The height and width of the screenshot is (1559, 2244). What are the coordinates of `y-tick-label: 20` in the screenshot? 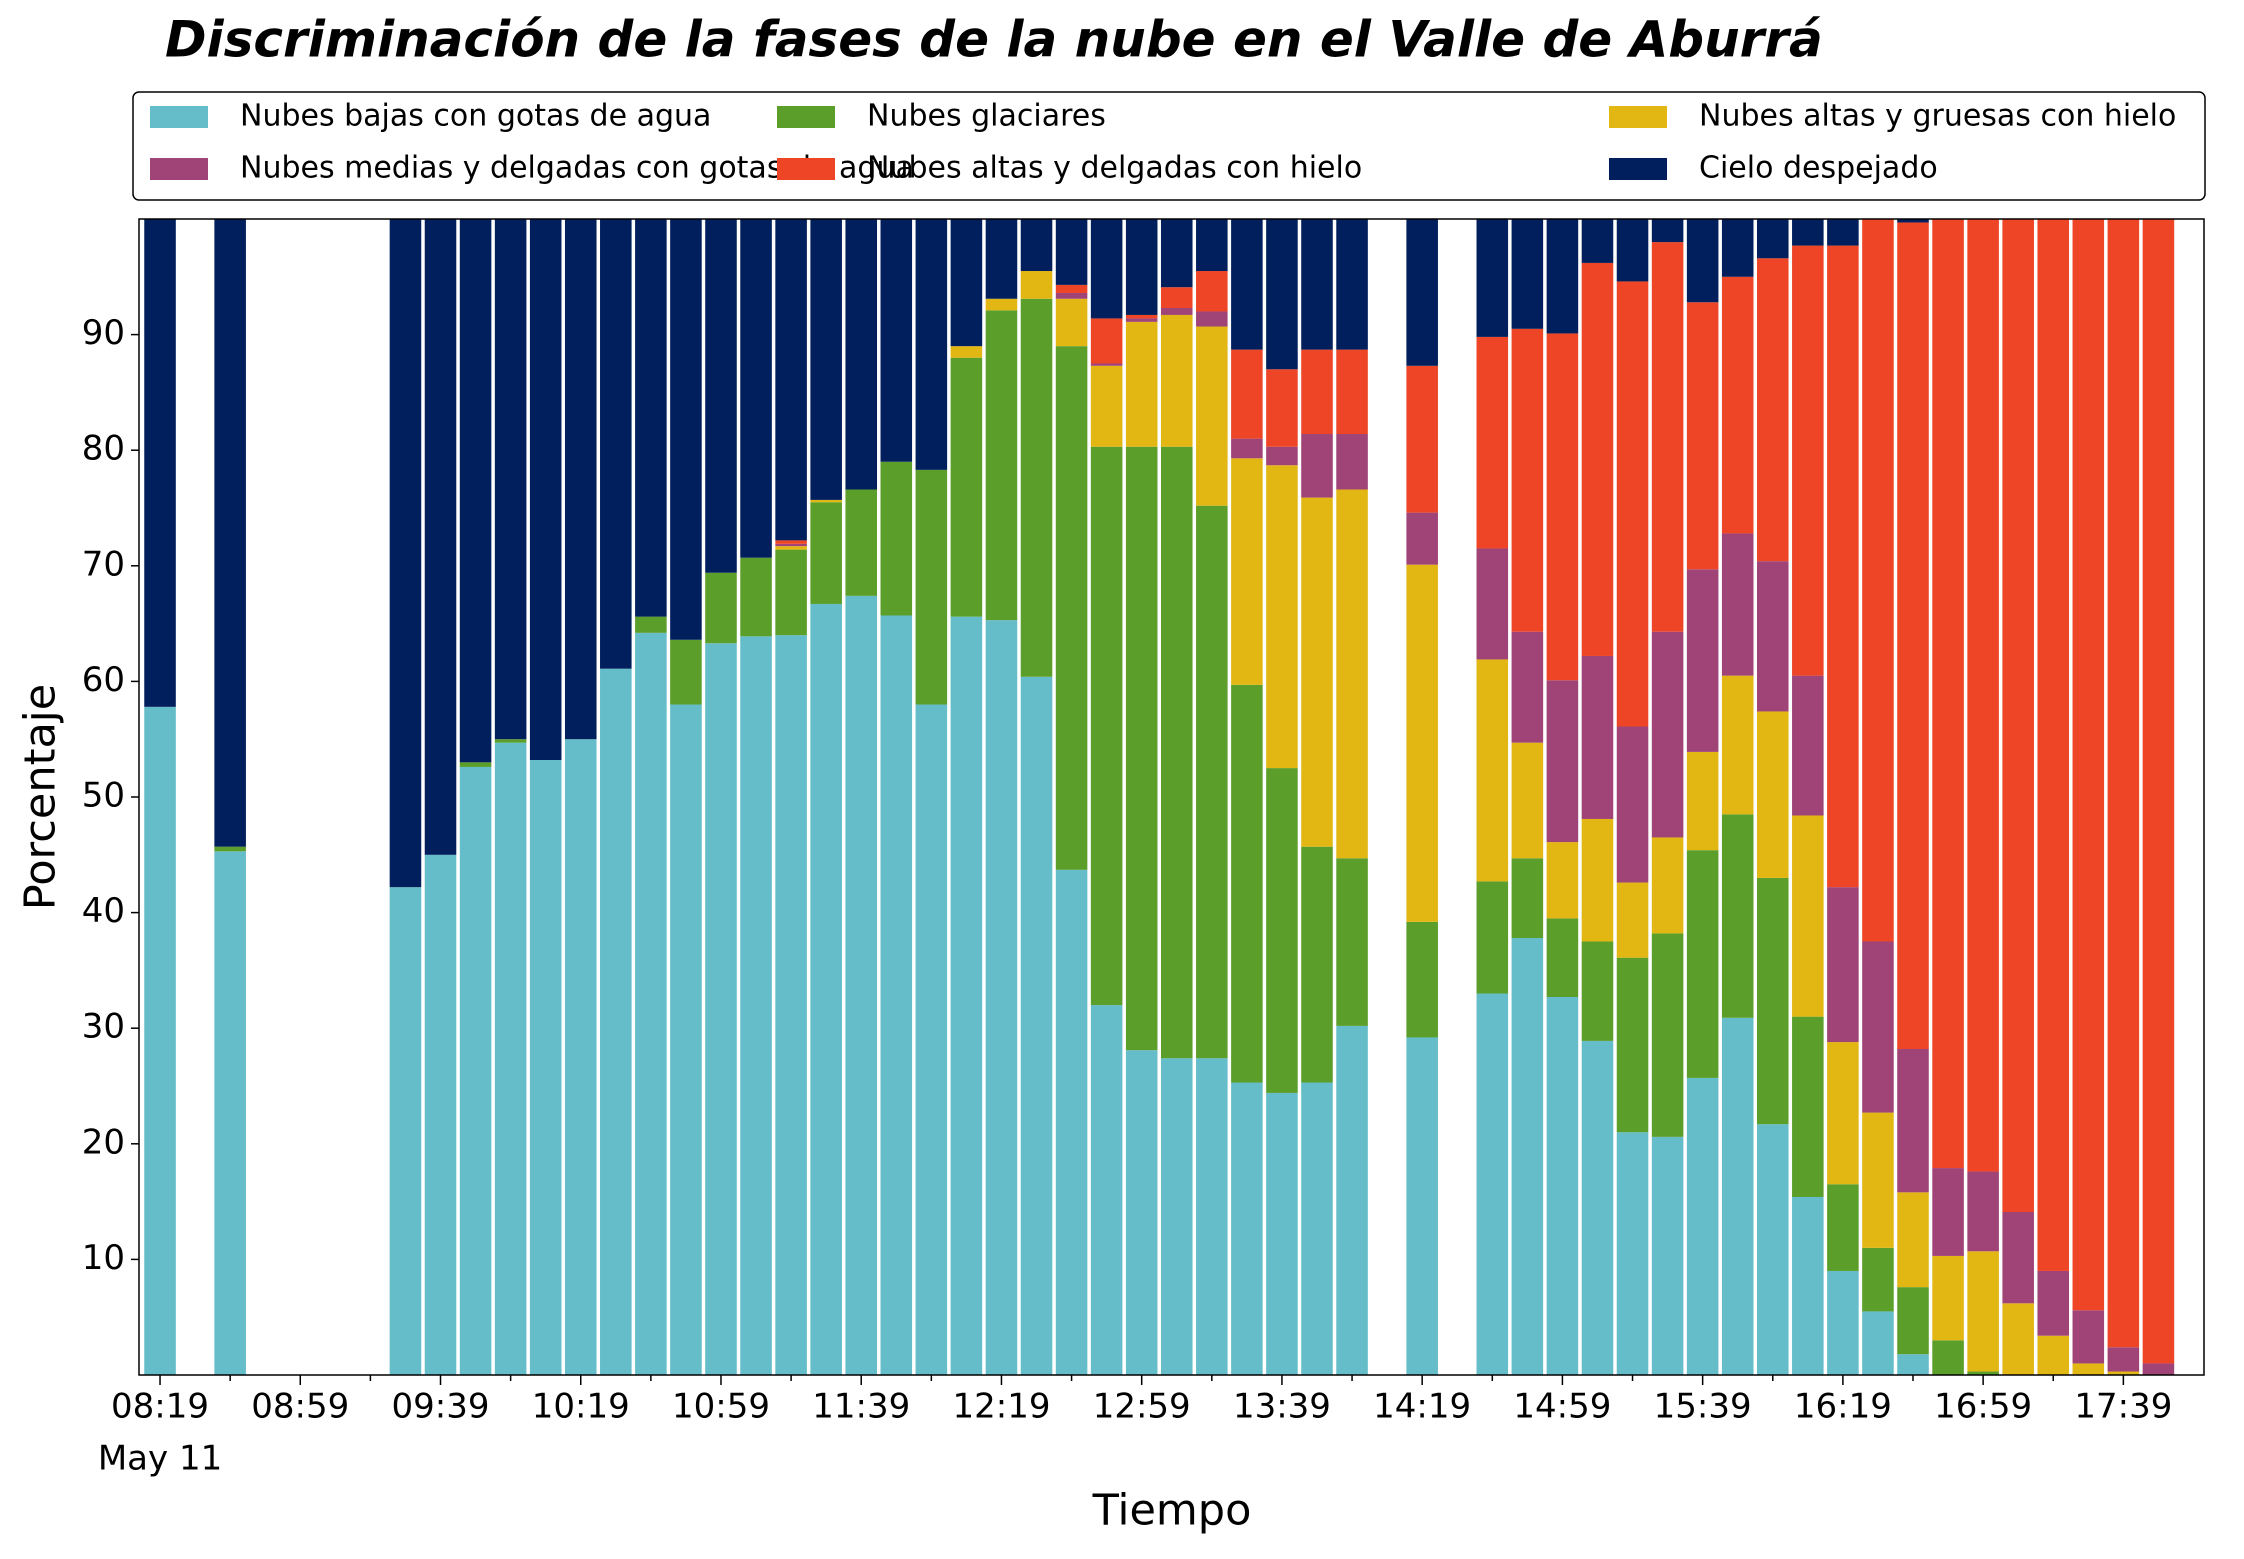 It's located at (103, 1142).